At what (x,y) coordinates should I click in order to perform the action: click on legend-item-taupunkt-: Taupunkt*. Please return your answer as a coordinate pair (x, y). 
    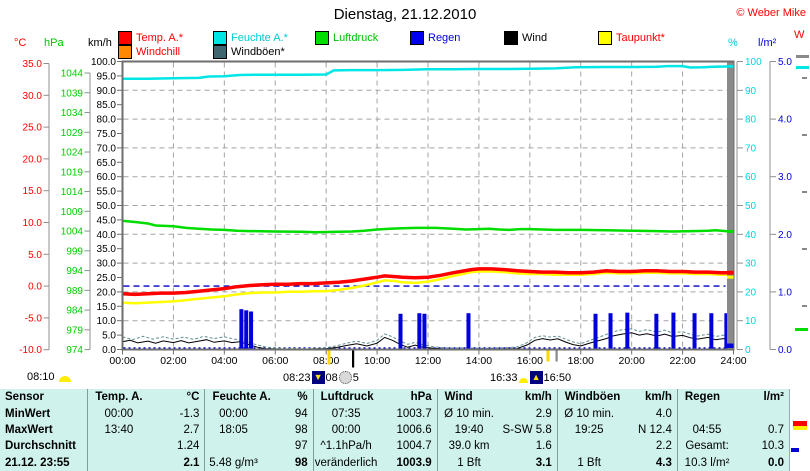
    Looking at the image, I should click on (631, 38).